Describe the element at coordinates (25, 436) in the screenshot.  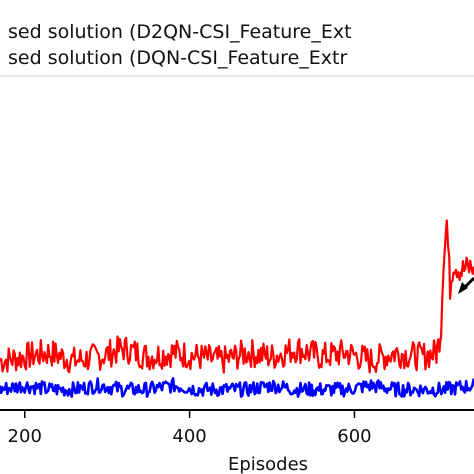
I see `x-tick-label: 200` at that location.